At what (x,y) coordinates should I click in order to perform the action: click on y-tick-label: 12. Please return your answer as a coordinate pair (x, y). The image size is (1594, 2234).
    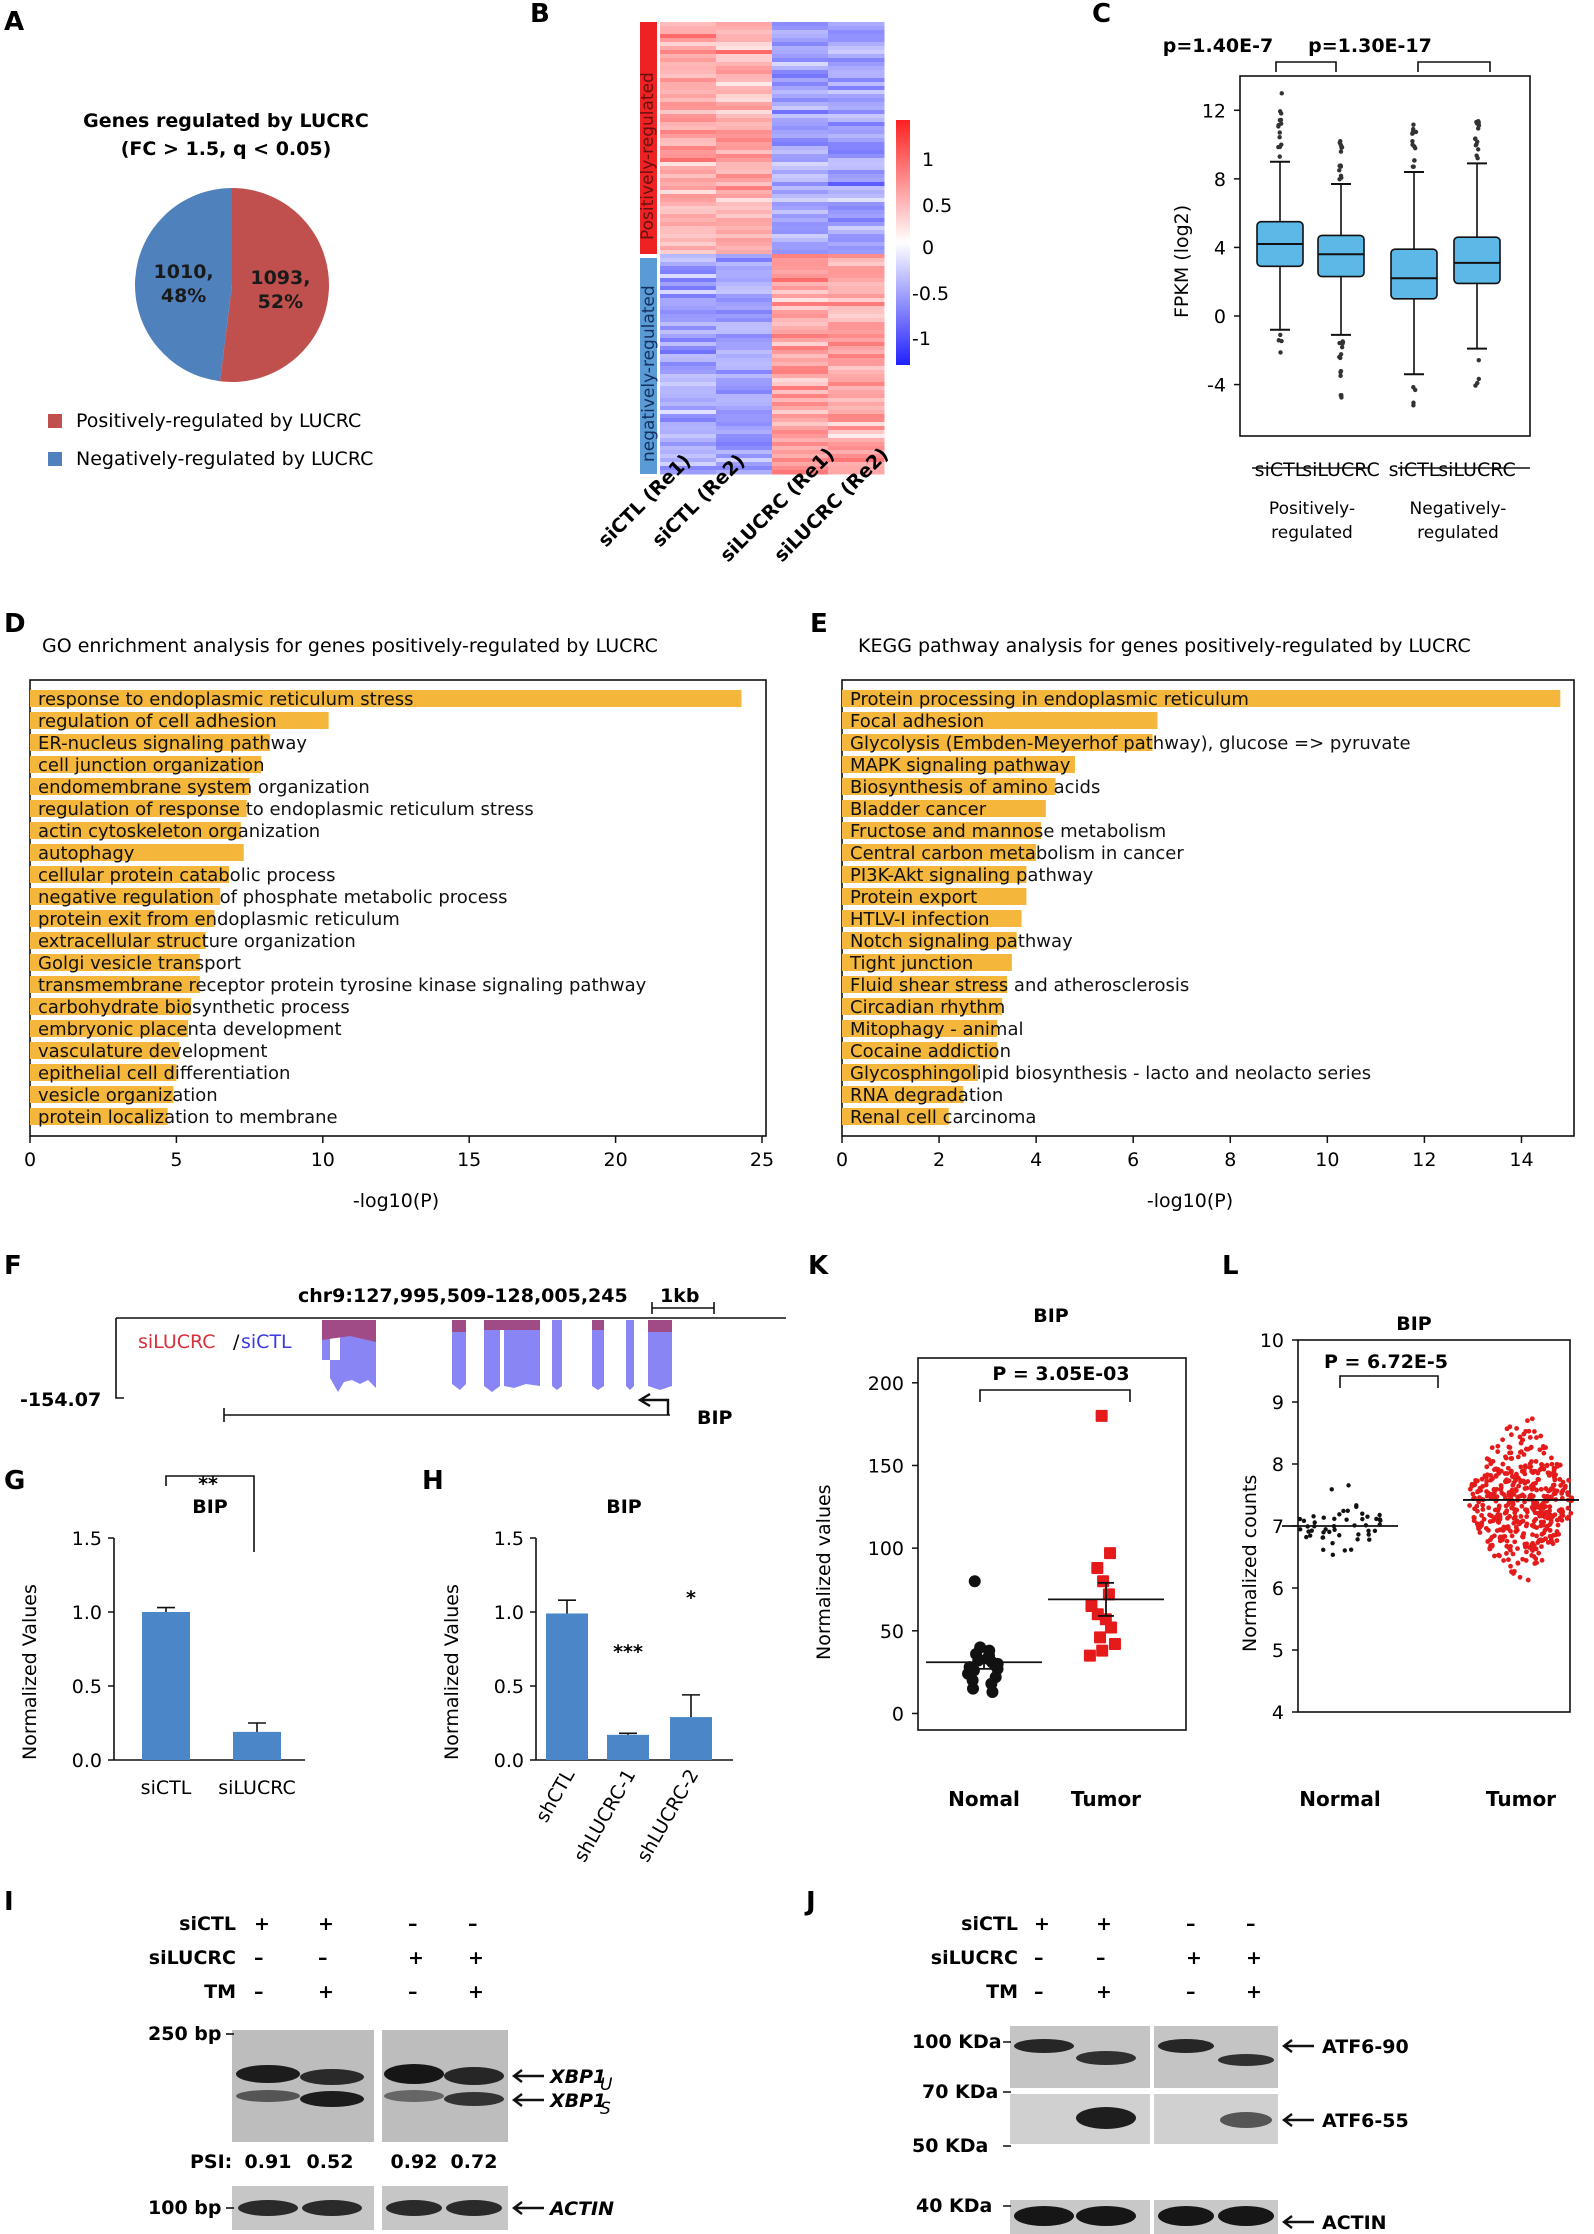
    Looking at the image, I should click on (1214, 111).